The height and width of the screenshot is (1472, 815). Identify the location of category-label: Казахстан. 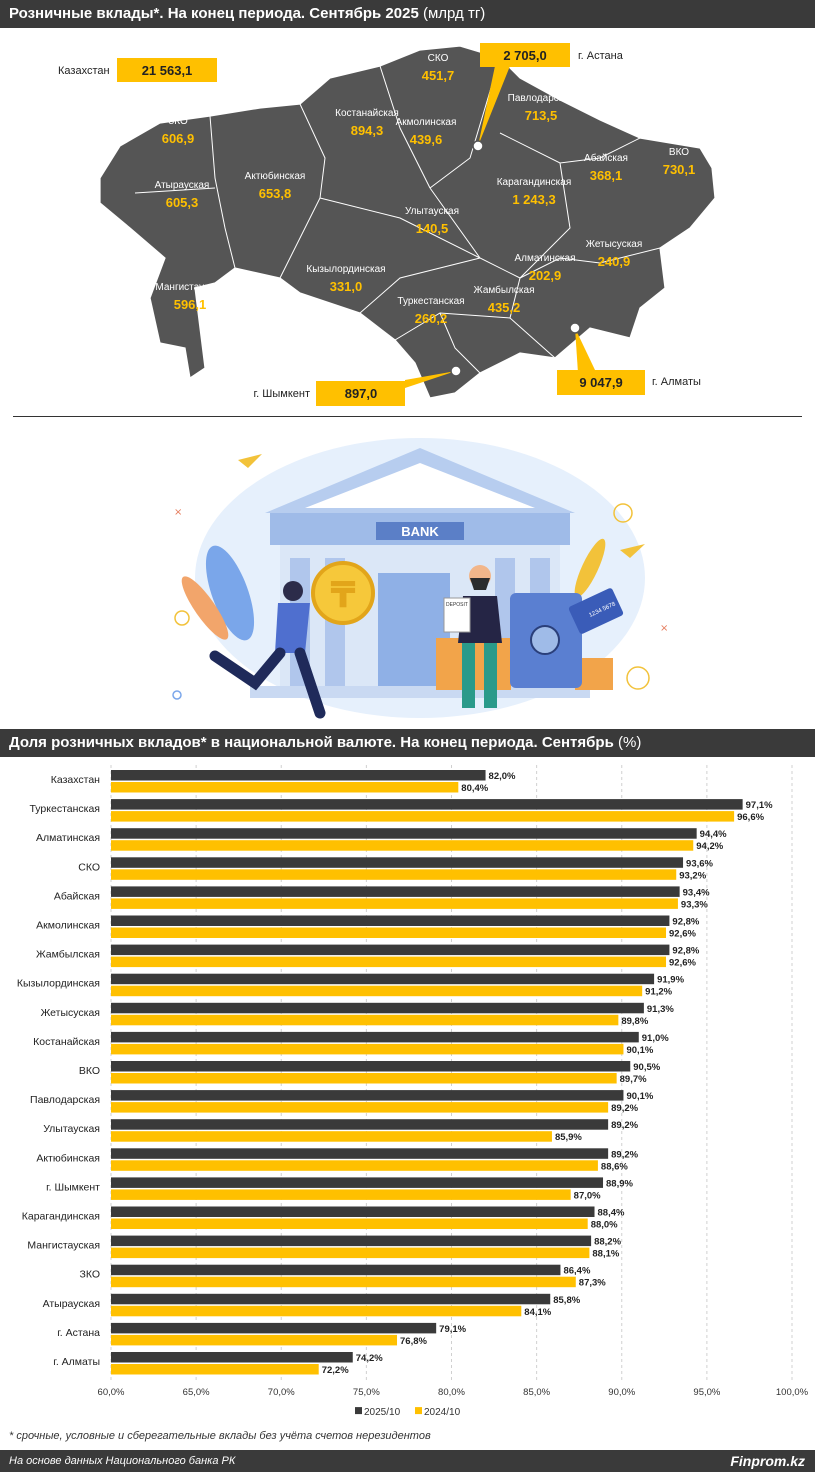
(75, 780).